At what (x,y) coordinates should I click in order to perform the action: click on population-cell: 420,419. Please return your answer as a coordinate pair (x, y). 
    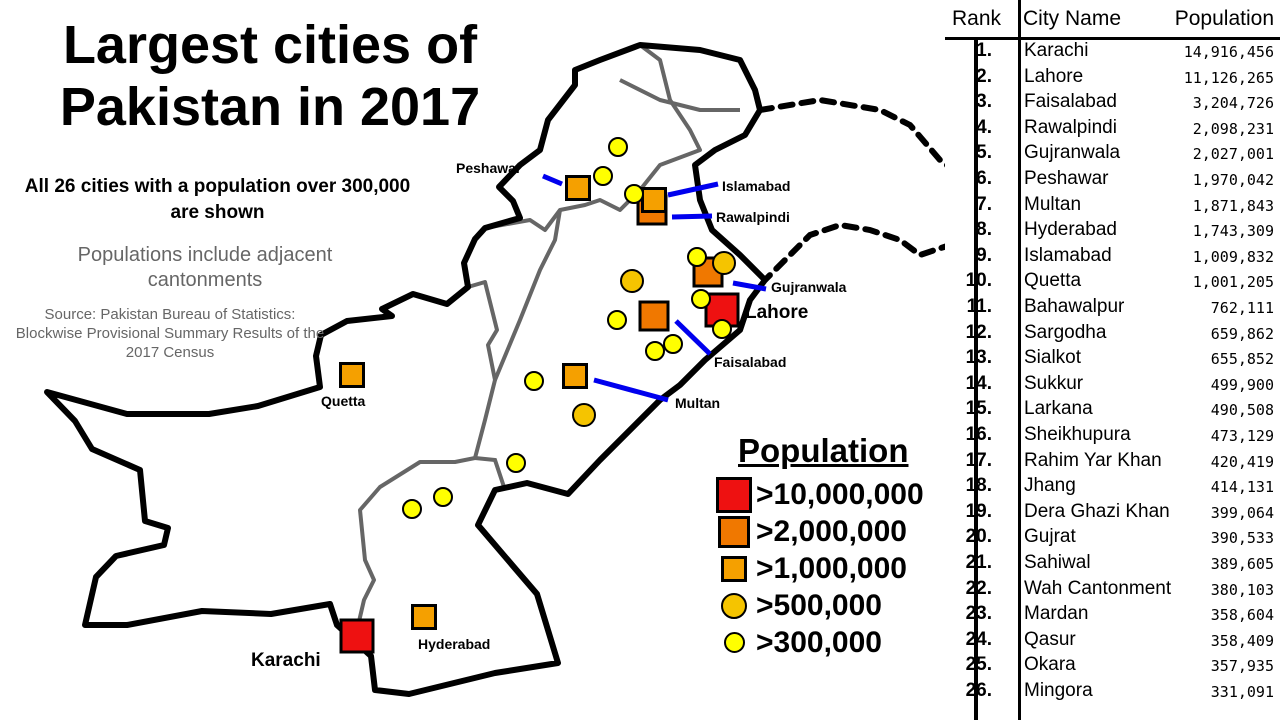
    Looking at the image, I should click on (1242, 461).